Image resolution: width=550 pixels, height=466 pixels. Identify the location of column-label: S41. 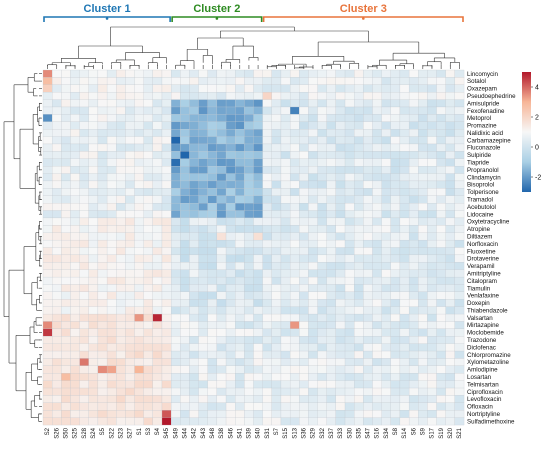
(240, 432).